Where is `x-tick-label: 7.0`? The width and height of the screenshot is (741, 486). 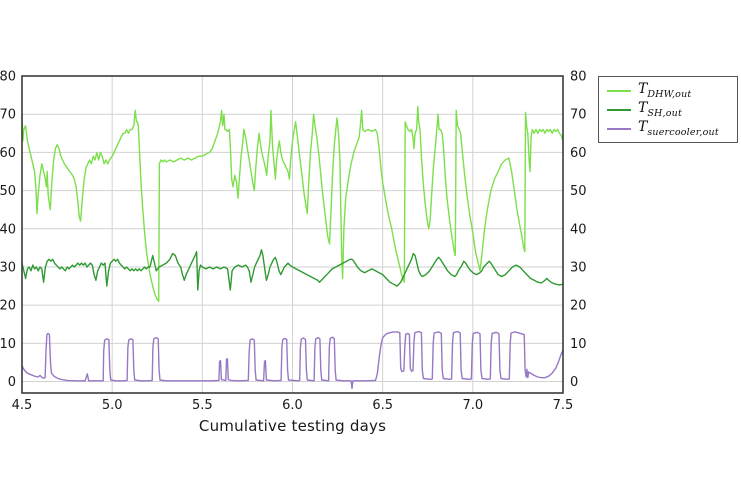 x-tick-label: 7.0 is located at coordinates (472, 405).